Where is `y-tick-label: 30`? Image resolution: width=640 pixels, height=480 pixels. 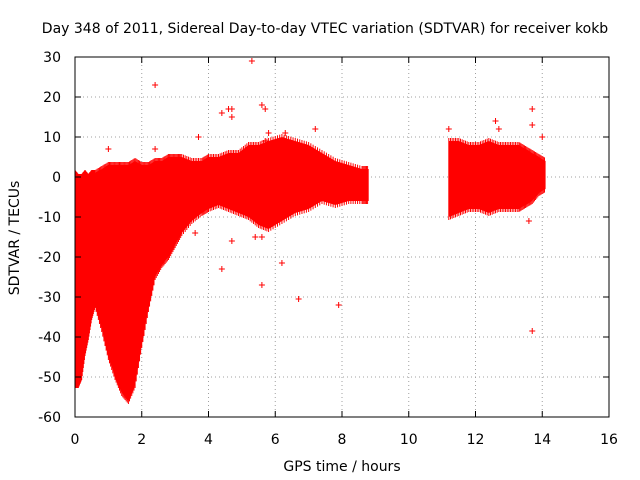 y-tick-label: 30 is located at coordinates (52, 58).